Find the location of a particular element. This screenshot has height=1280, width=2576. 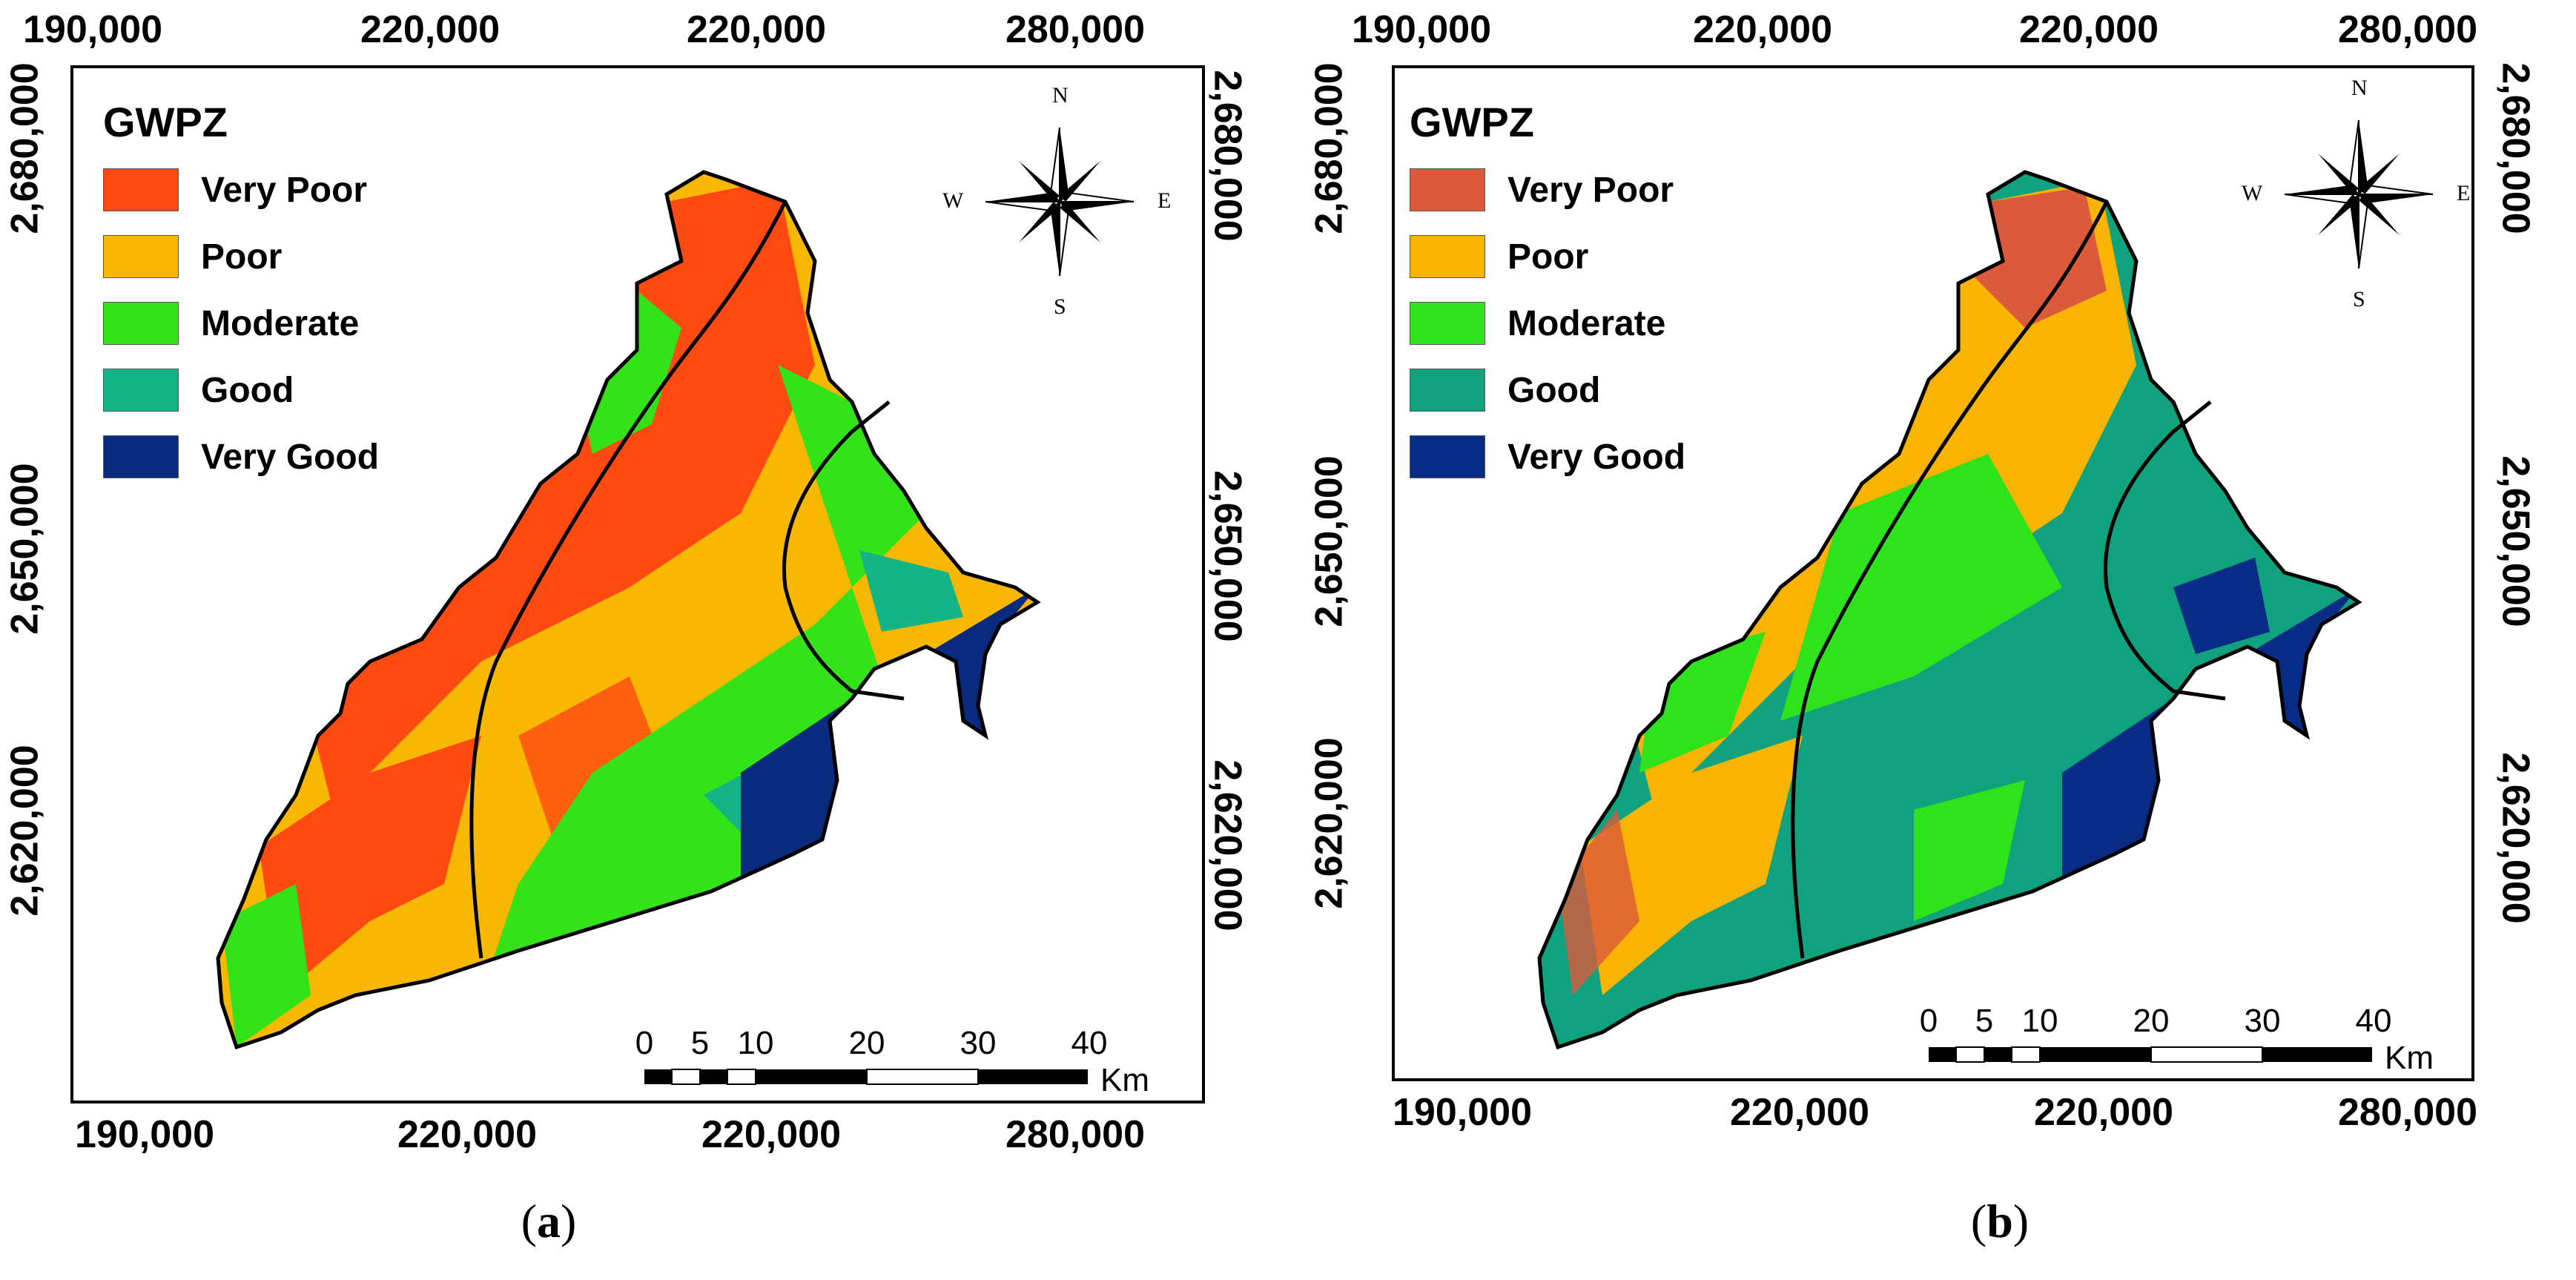

caption-letter: b is located at coordinates (2000, 1221).